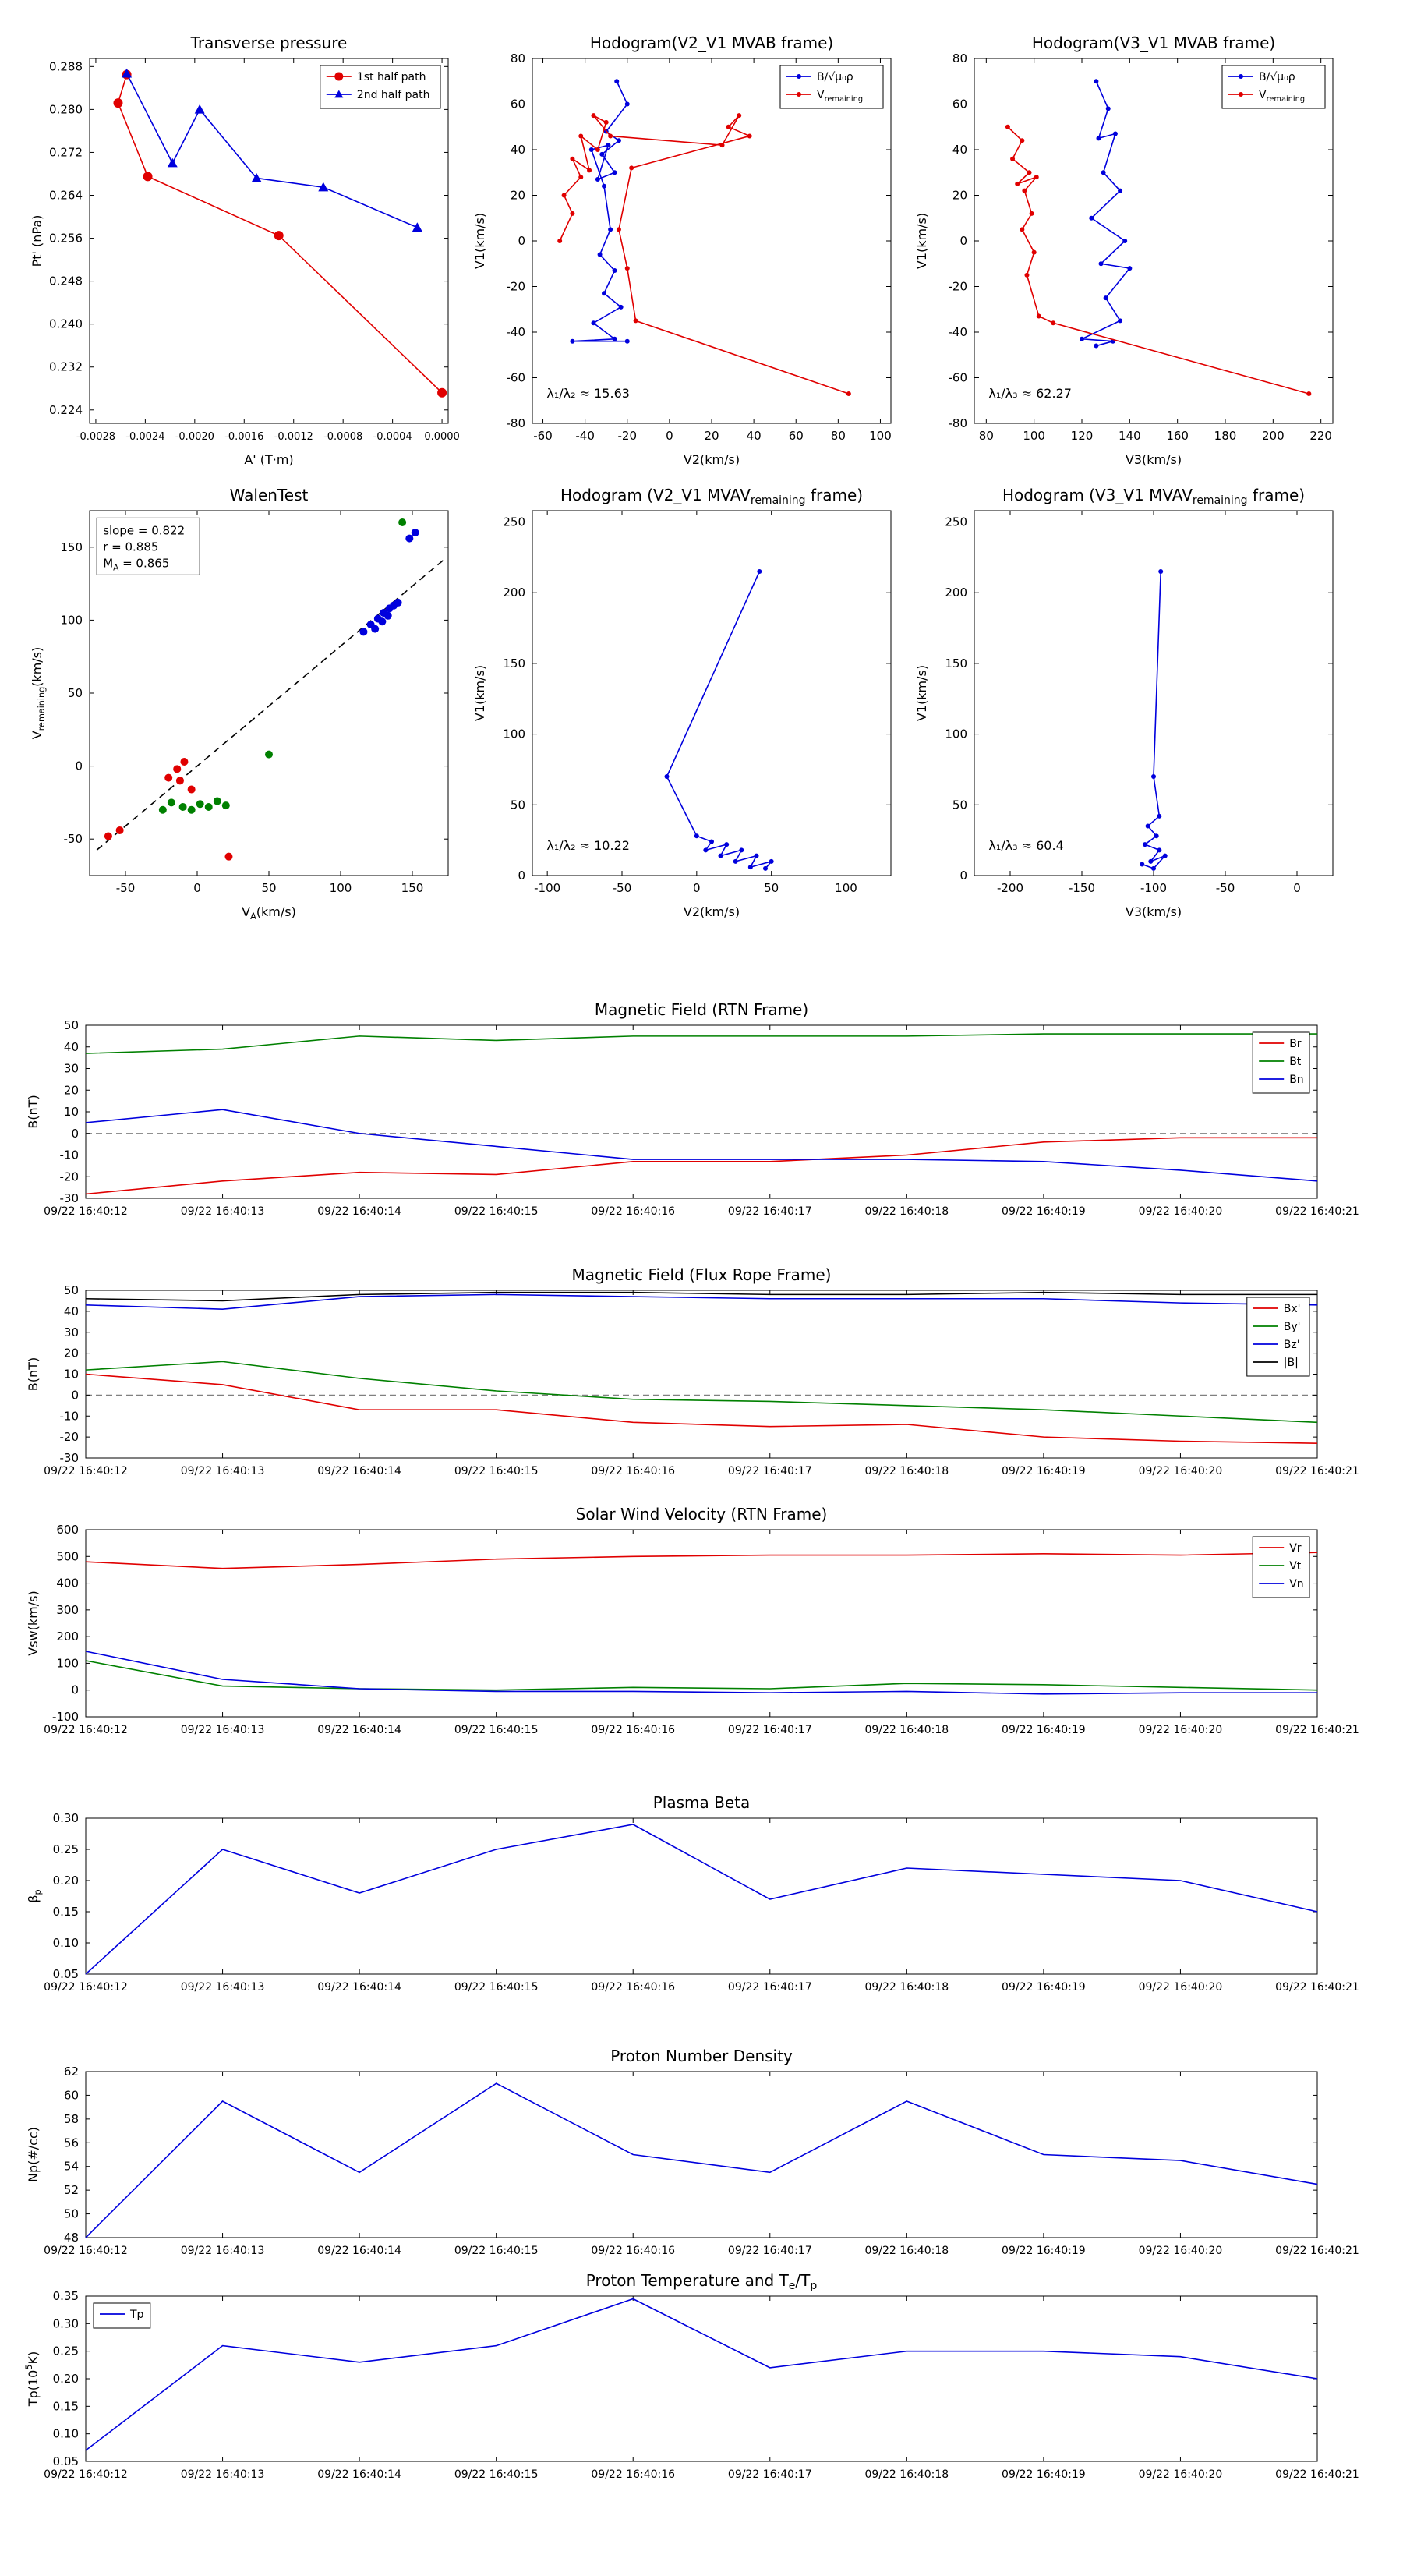 The image size is (1403, 2576). I want to click on x-axis-label: VA(km/s), so click(269, 913).